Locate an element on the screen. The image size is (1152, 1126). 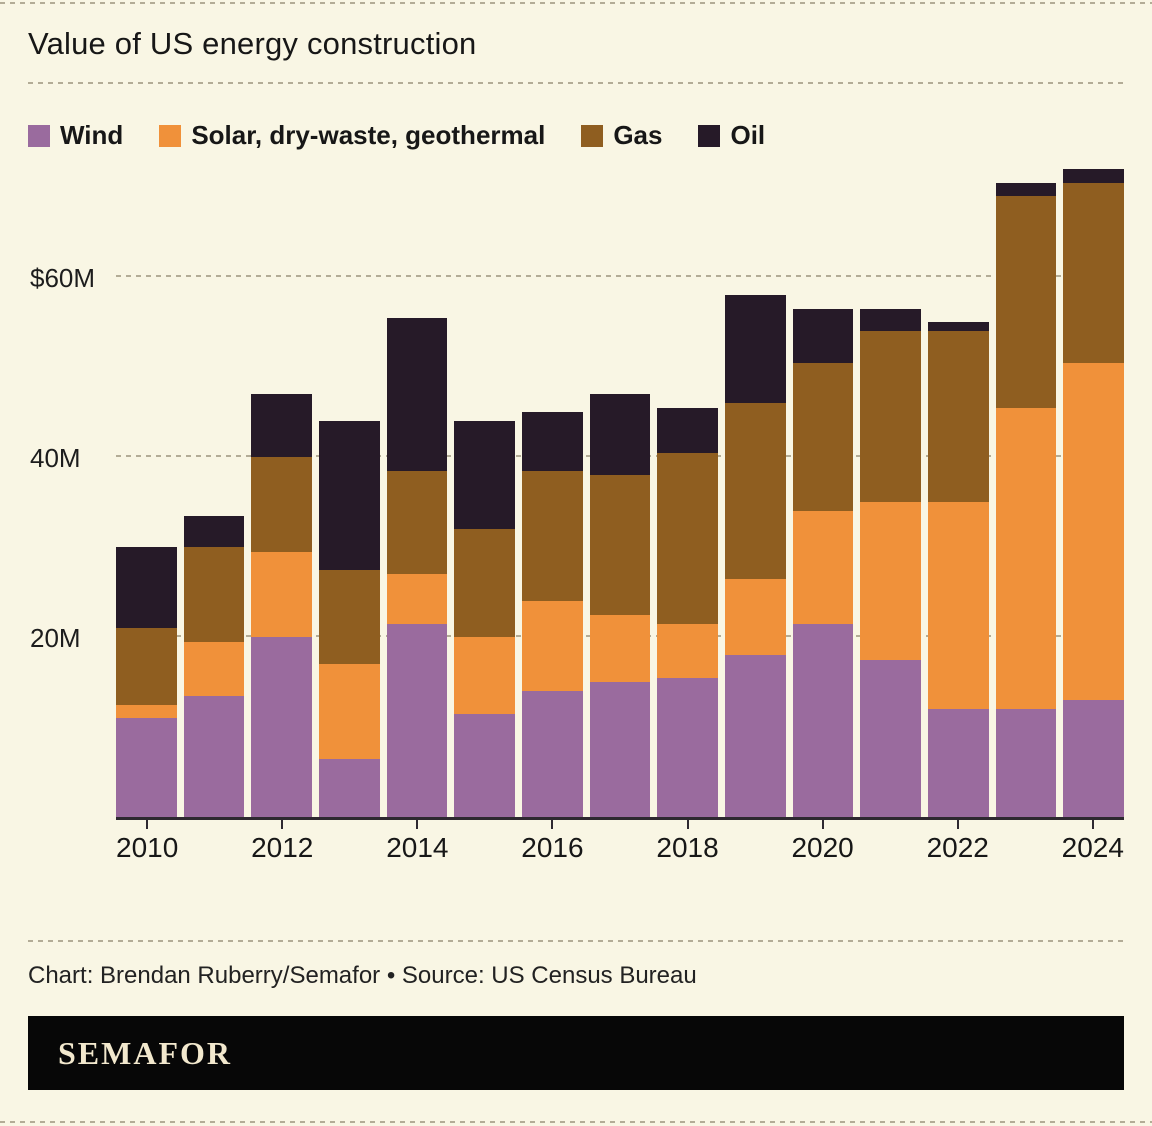
legend-item: Solar, dry-waste, geothermal is located at coordinates (352, 135).